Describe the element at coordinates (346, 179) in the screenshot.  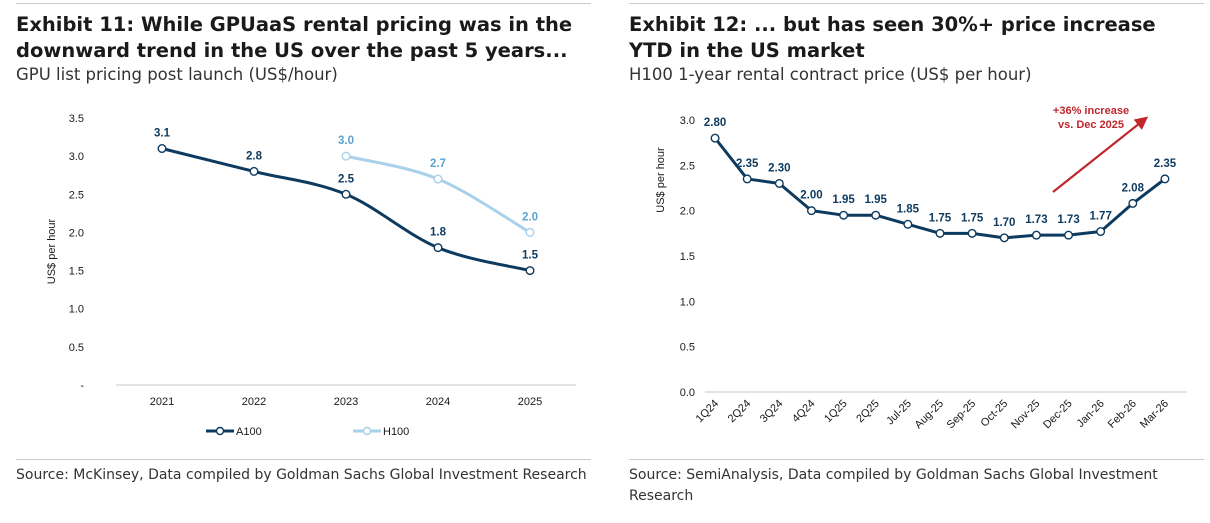
I see `a100-data-label: 2.5` at that location.